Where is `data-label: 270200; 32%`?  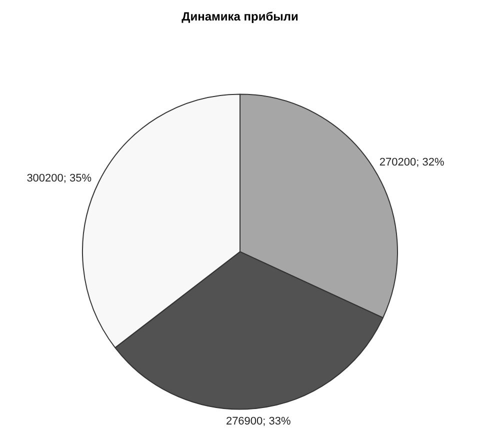
data-label: 270200; 32% is located at coordinates (411, 162).